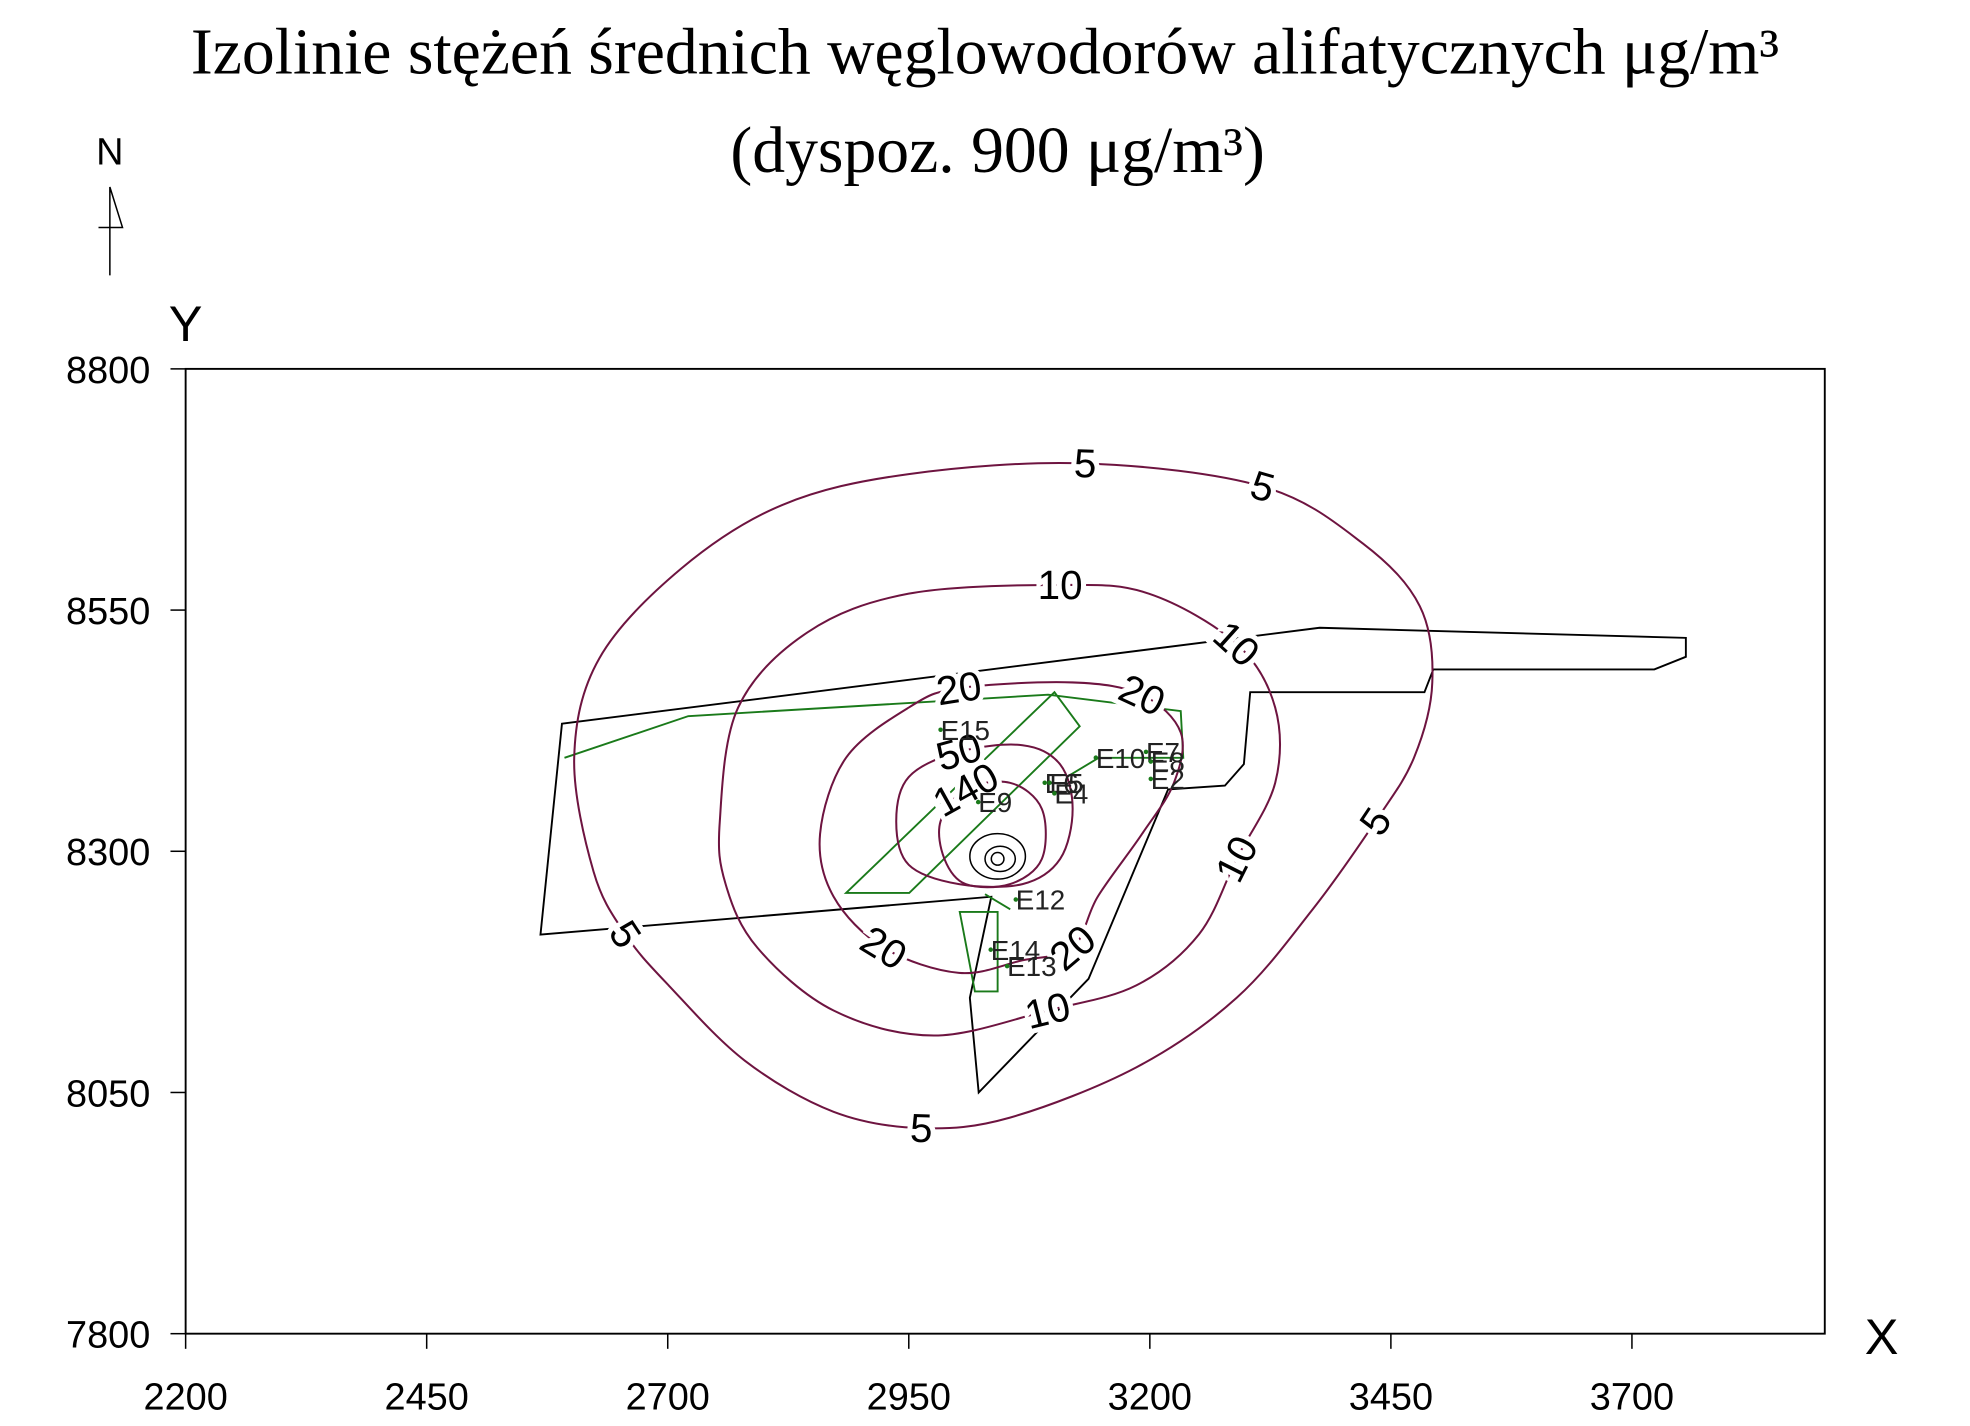 This screenshot has height=1426, width=1970. What do you see at coordinates (965, 730) in the screenshot?
I see `source-label: E15` at bounding box center [965, 730].